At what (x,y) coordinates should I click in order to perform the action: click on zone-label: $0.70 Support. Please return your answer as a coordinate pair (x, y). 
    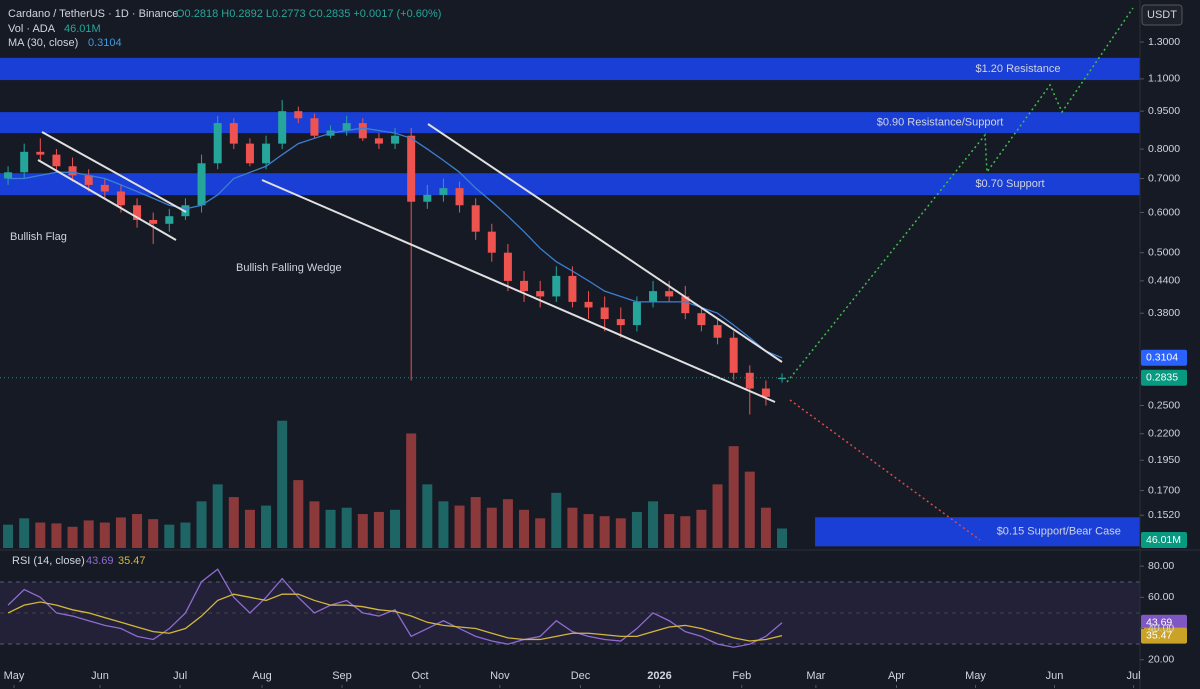
    Looking at the image, I should click on (1009, 184).